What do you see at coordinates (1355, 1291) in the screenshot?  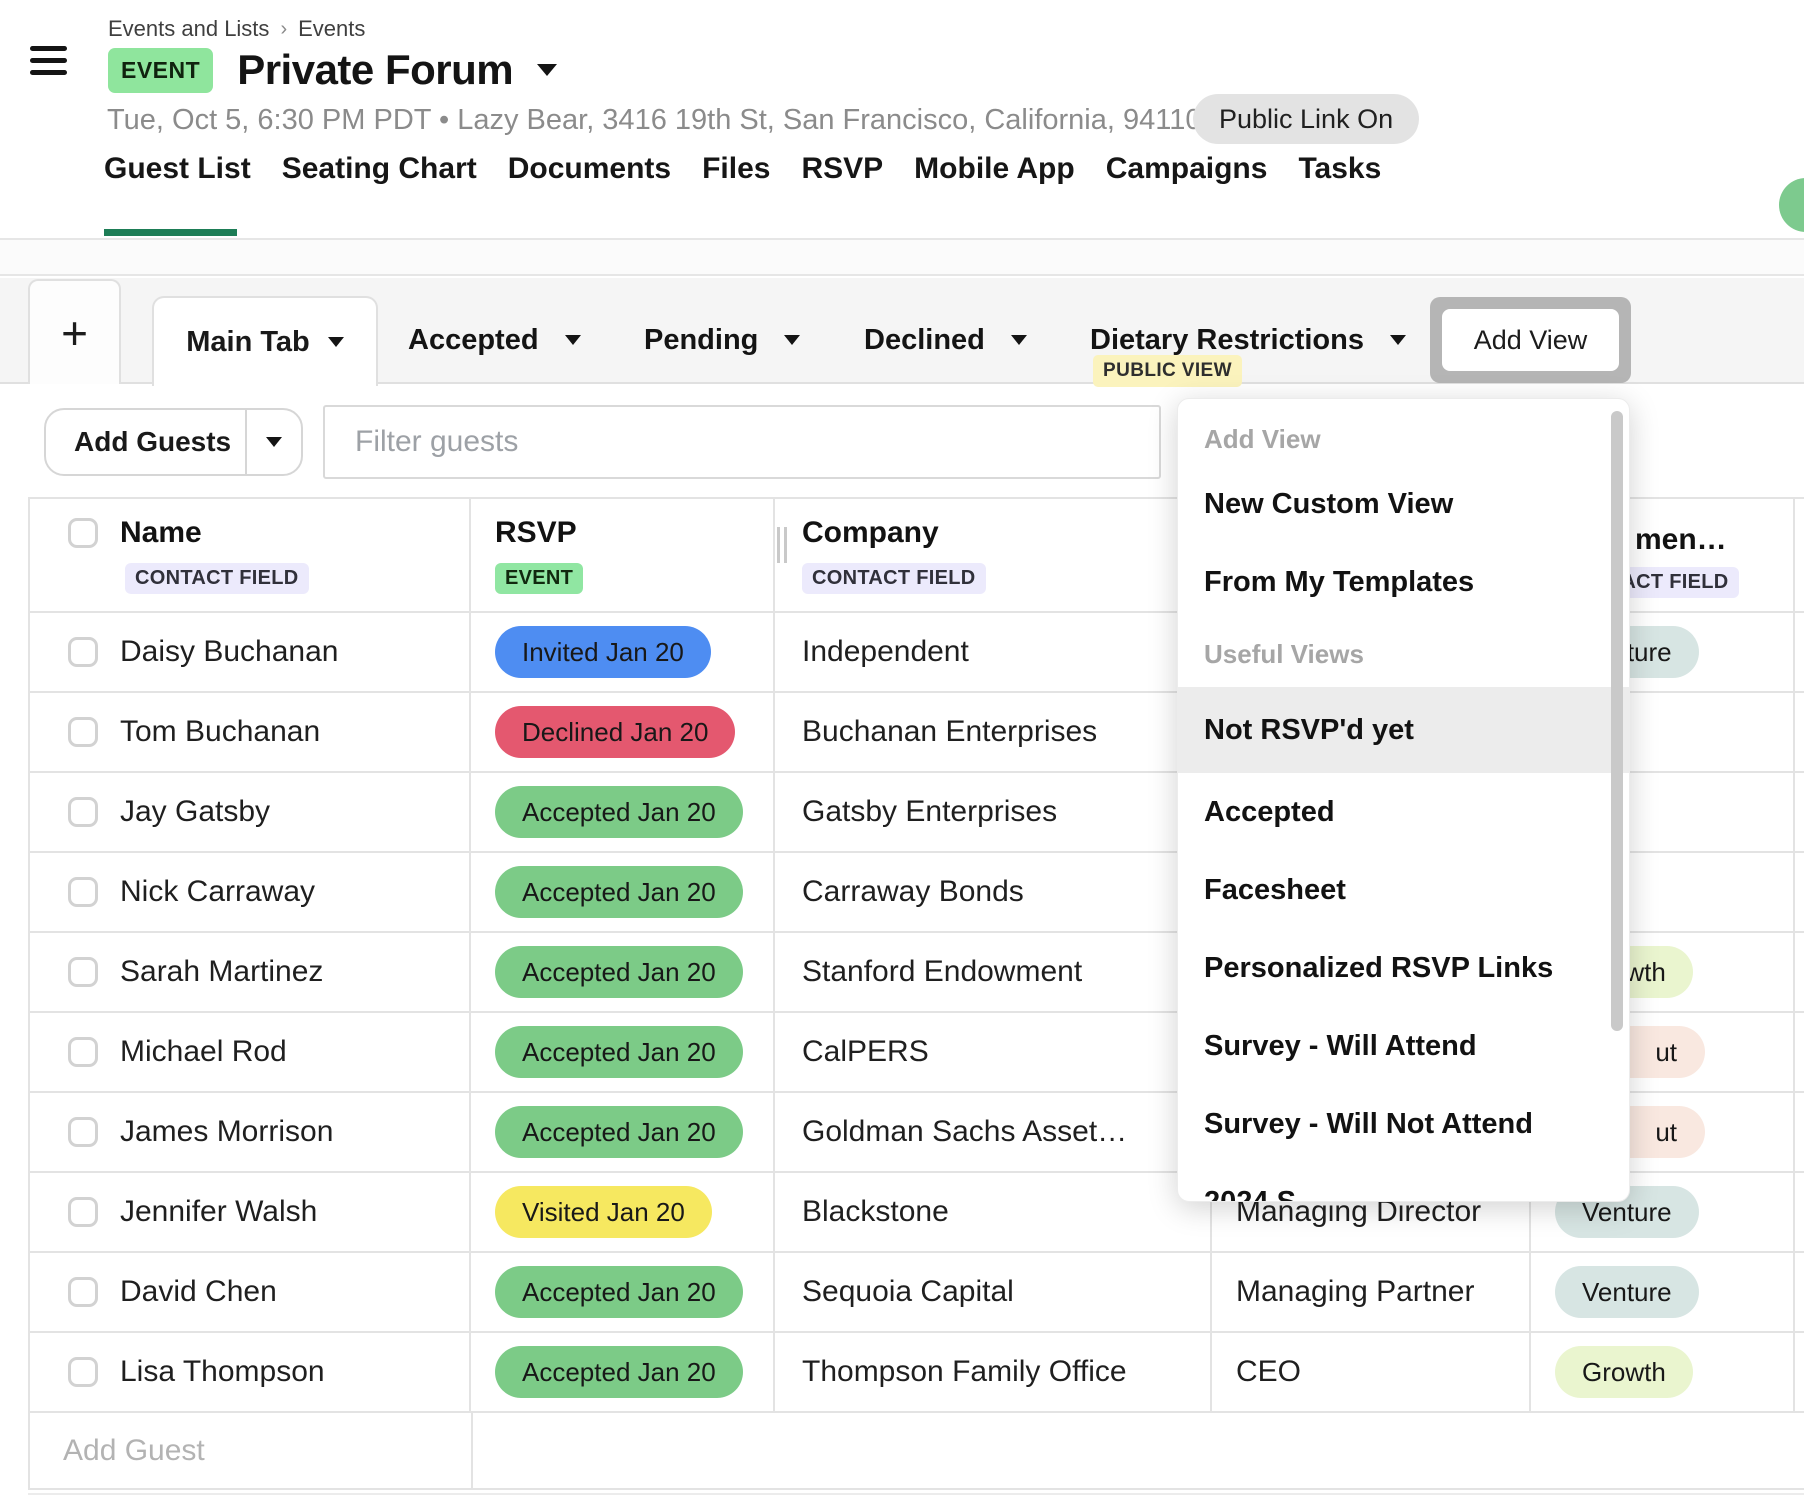 I see `title-value: Managing Partner` at bounding box center [1355, 1291].